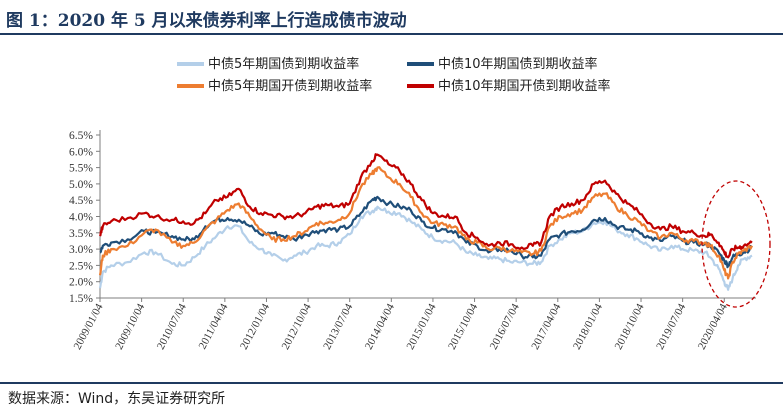  Describe the element at coordinates (81, 250) in the screenshot. I see `y-tick-label: 3.0%` at that location.